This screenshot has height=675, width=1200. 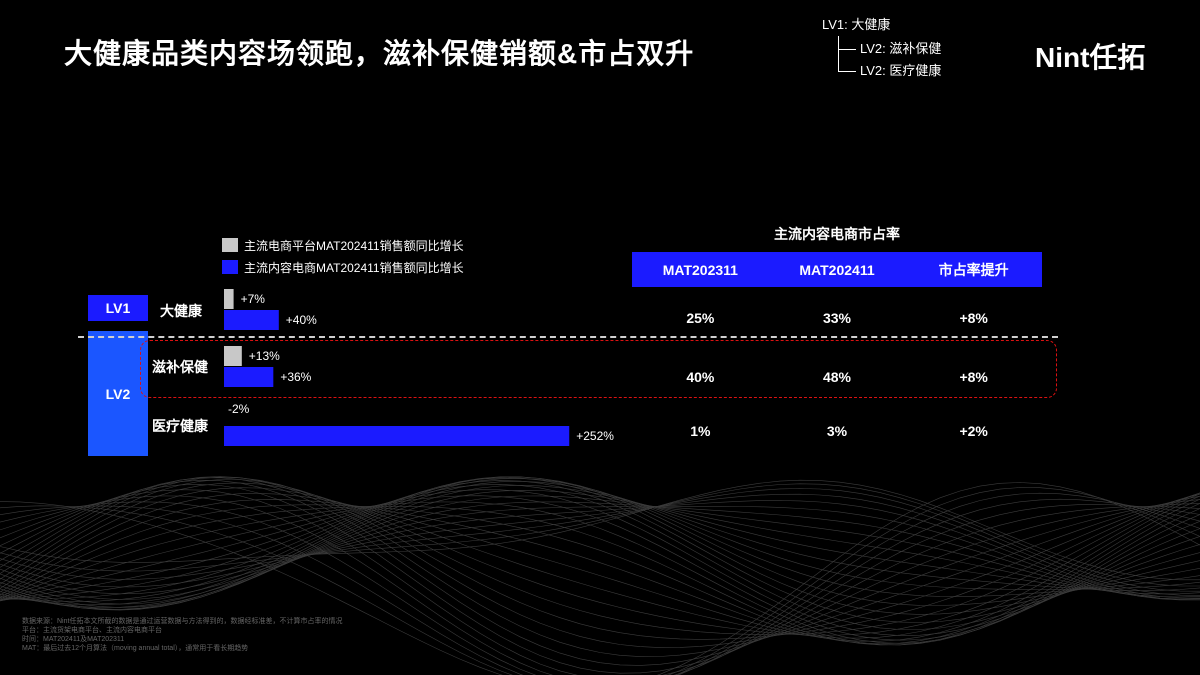 What do you see at coordinates (230, 267) in the screenshot?
I see `legend-swatch-blue` at bounding box center [230, 267].